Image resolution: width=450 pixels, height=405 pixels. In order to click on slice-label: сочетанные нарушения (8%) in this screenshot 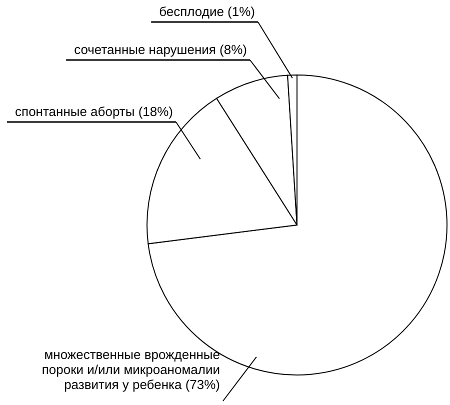, I will do `click(160, 49)`.